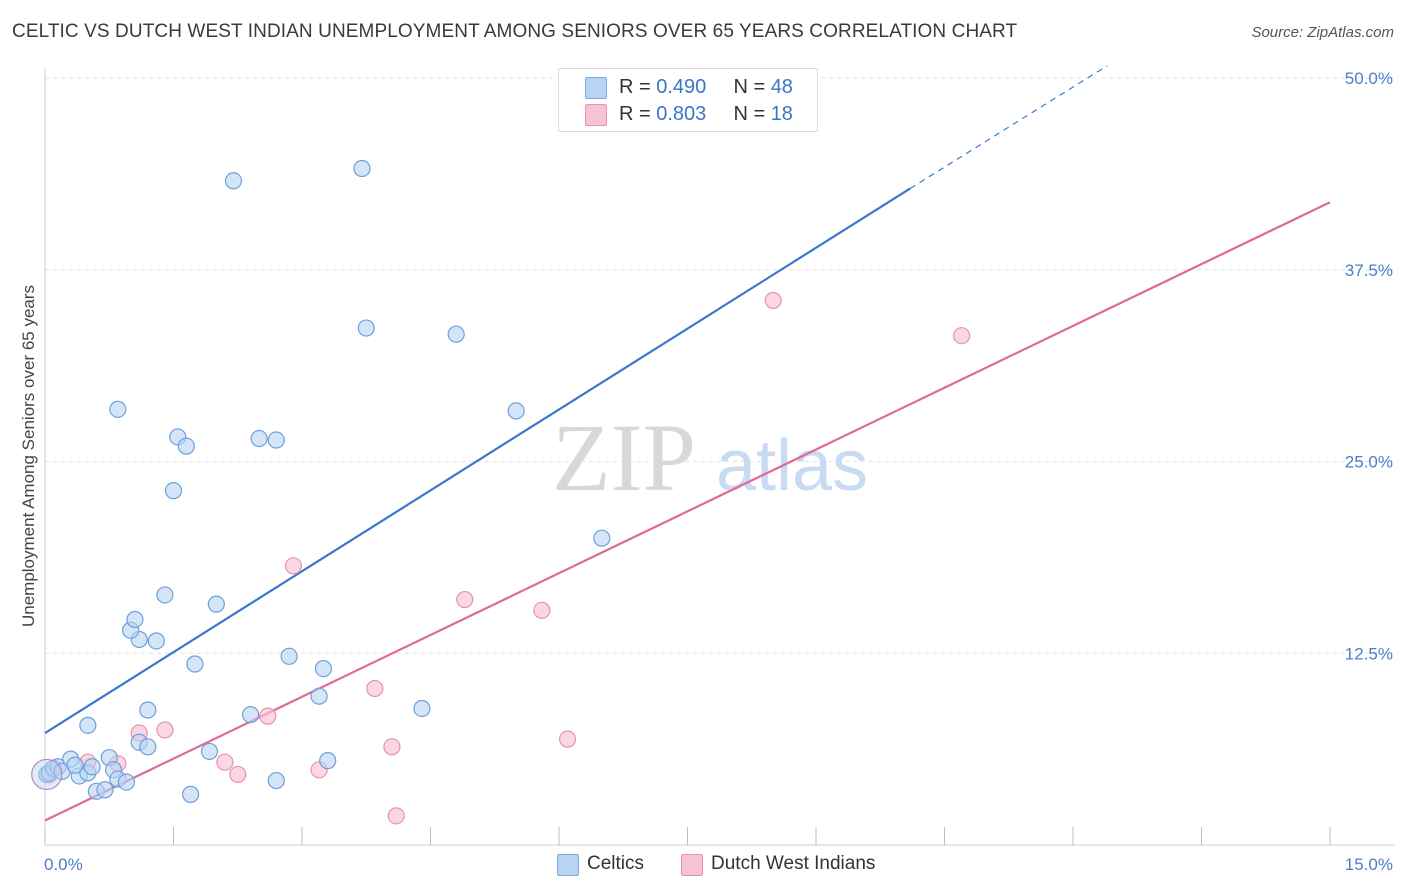 Image resolution: width=1406 pixels, height=892 pixels. What do you see at coordinates (1369, 270) in the screenshot?
I see `y-tick-label: 37.5%` at bounding box center [1369, 270].